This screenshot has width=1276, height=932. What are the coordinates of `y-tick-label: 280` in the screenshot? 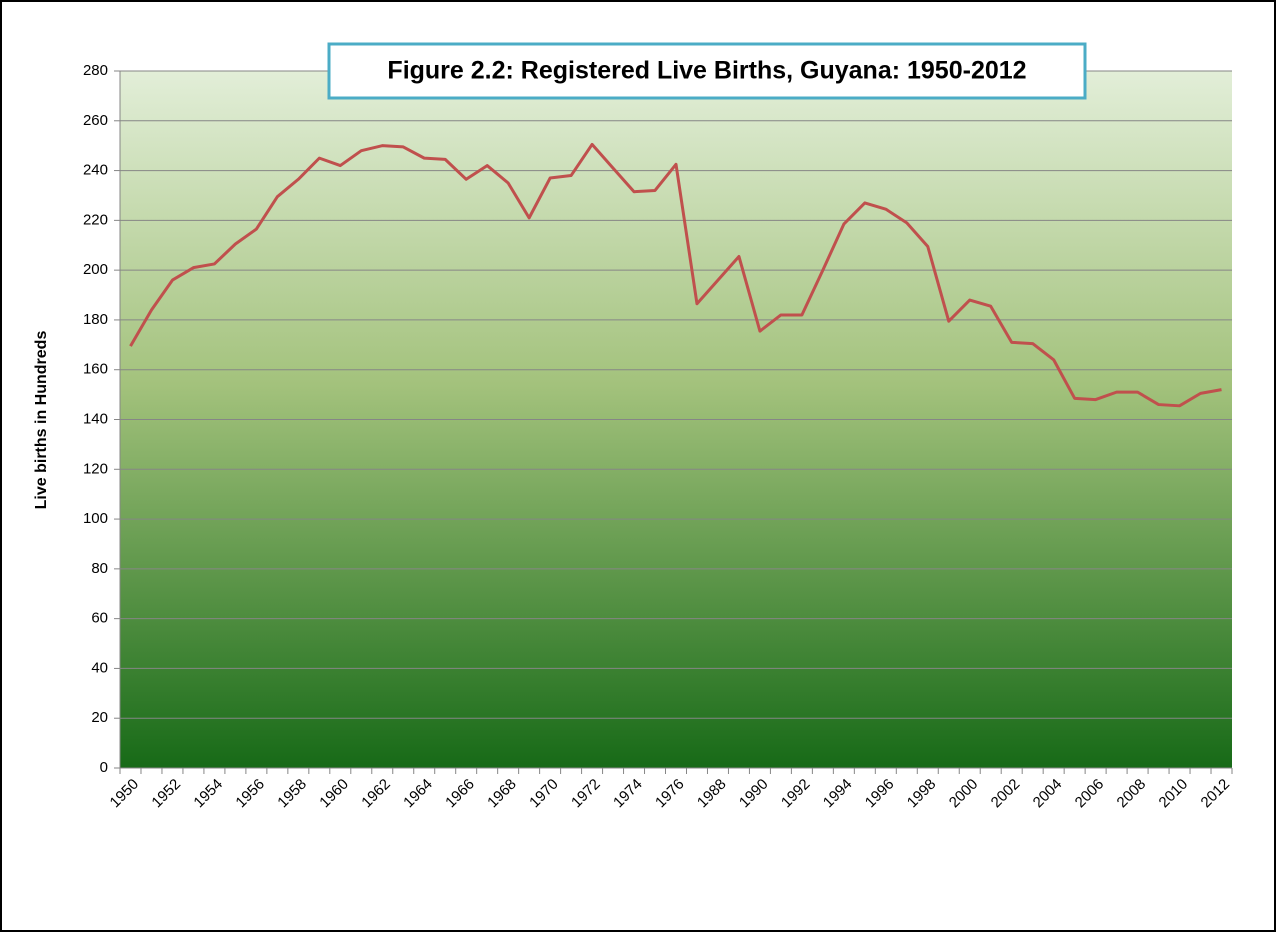 It's located at (95, 70).